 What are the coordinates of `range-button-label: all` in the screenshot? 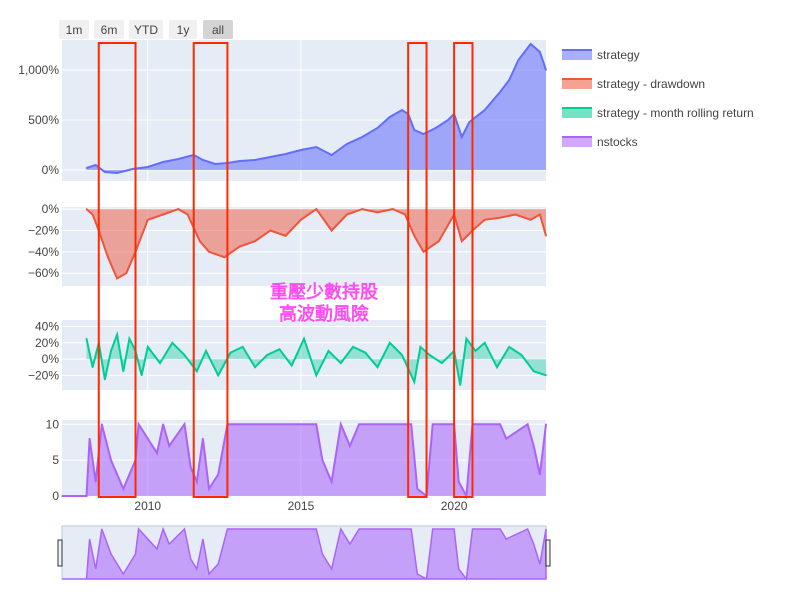 It's located at (218, 30).